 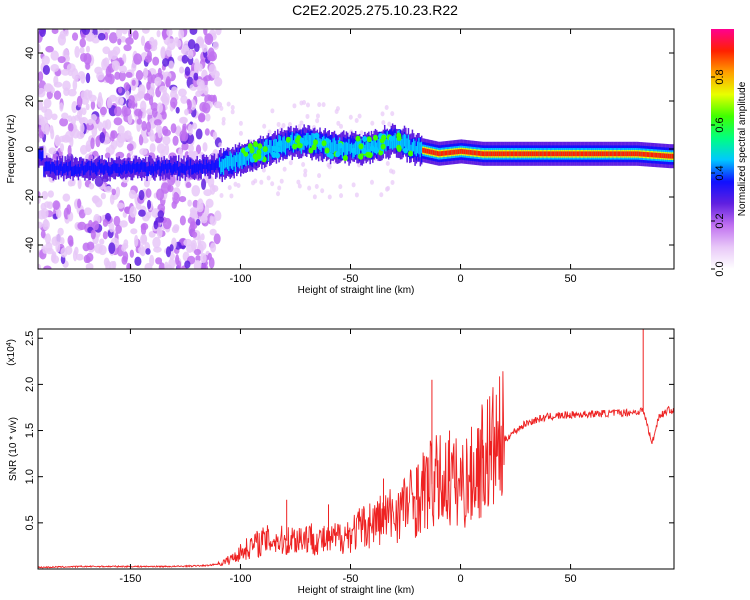 I want to click on snr-y-tick-label: 0.5, so click(x=30, y=522).